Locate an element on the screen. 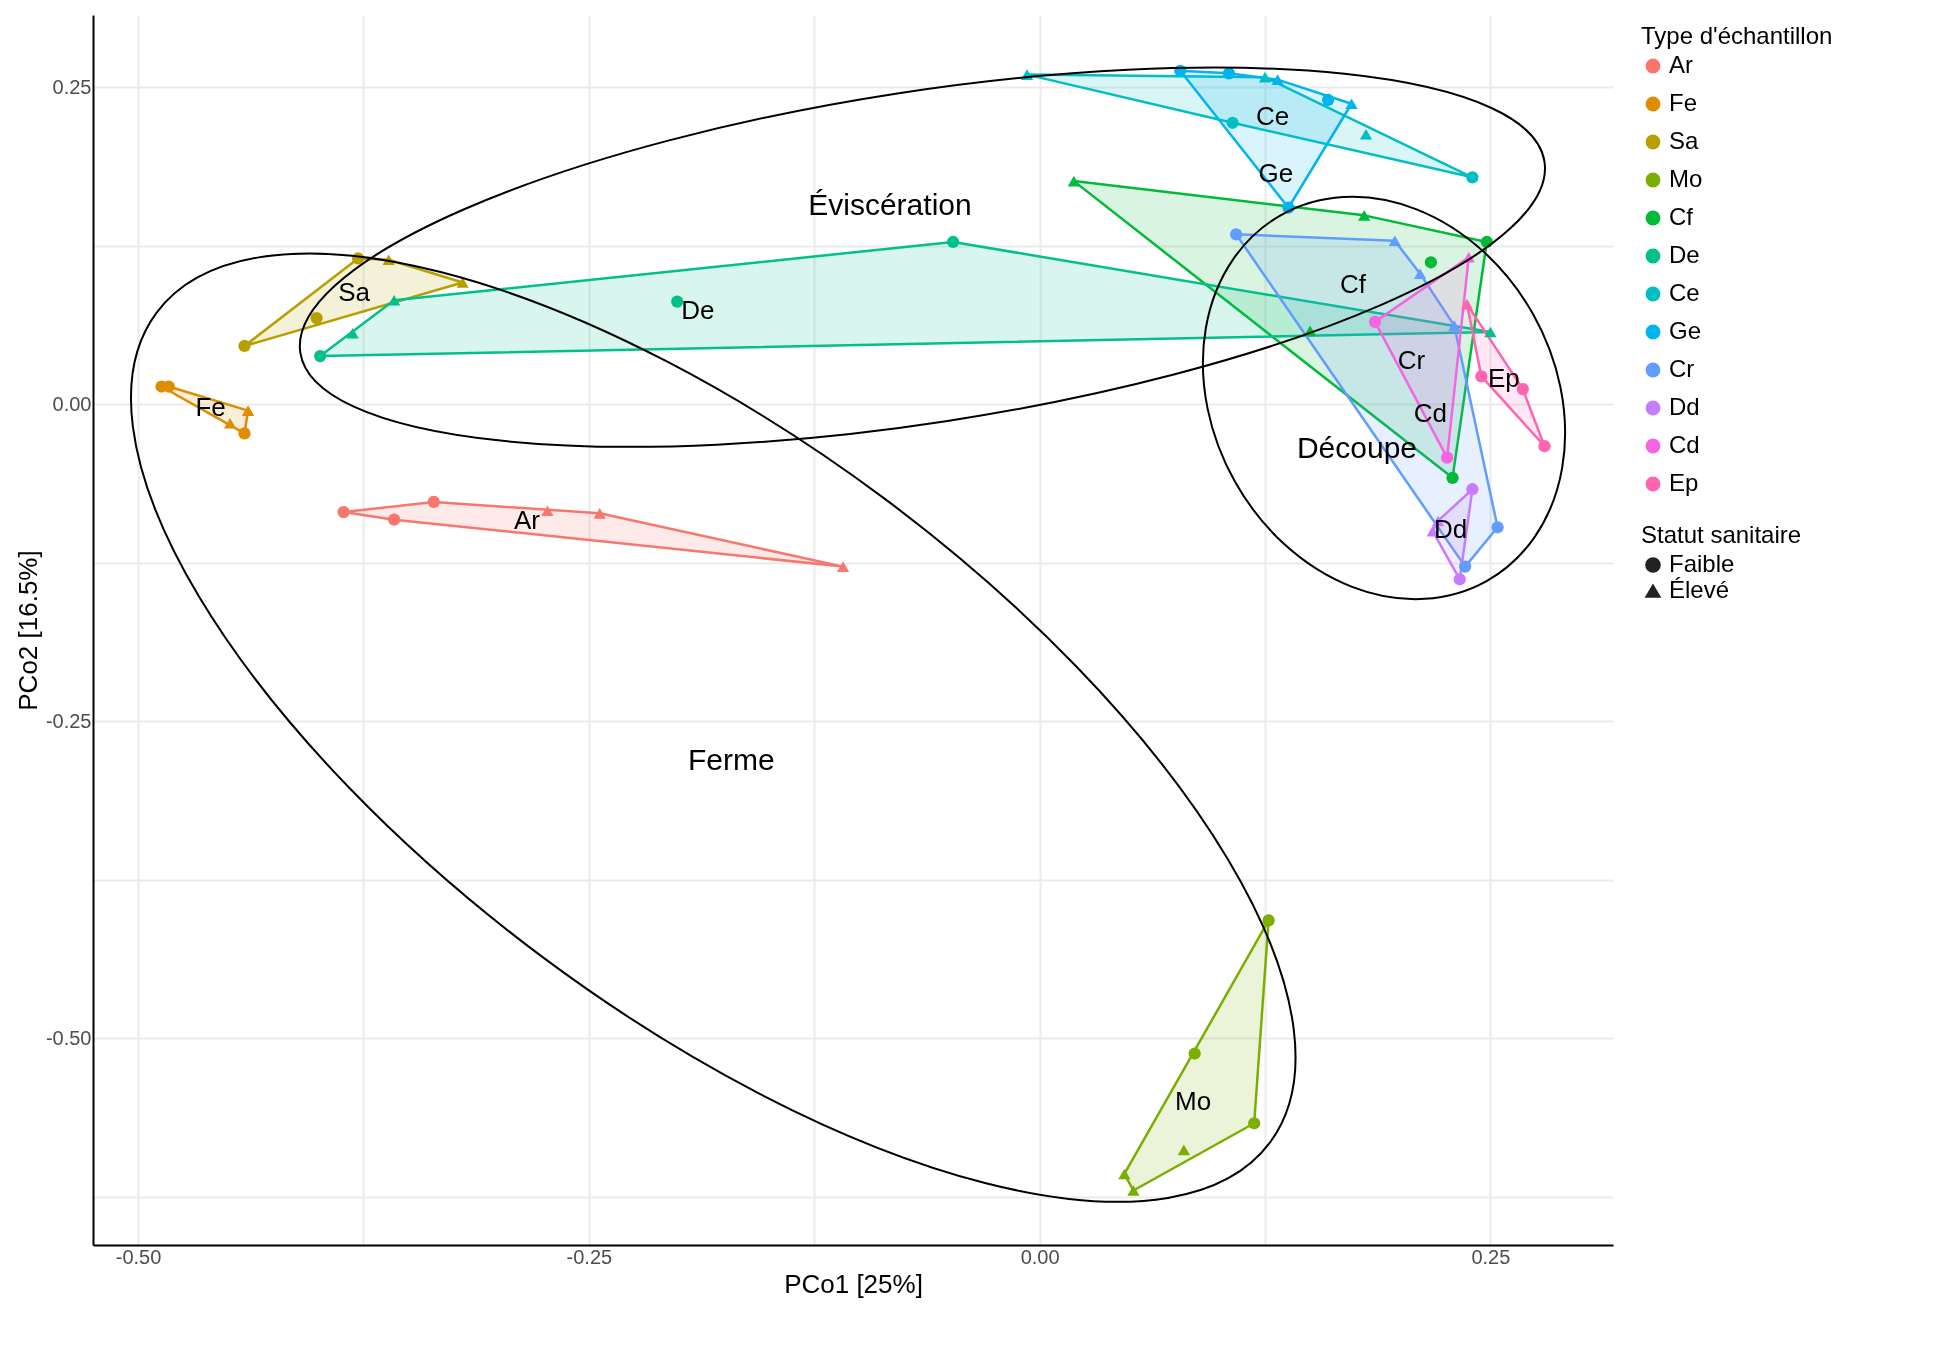 This screenshot has width=1950, height=1367. text: Élevé is located at coordinates (1699, 589).